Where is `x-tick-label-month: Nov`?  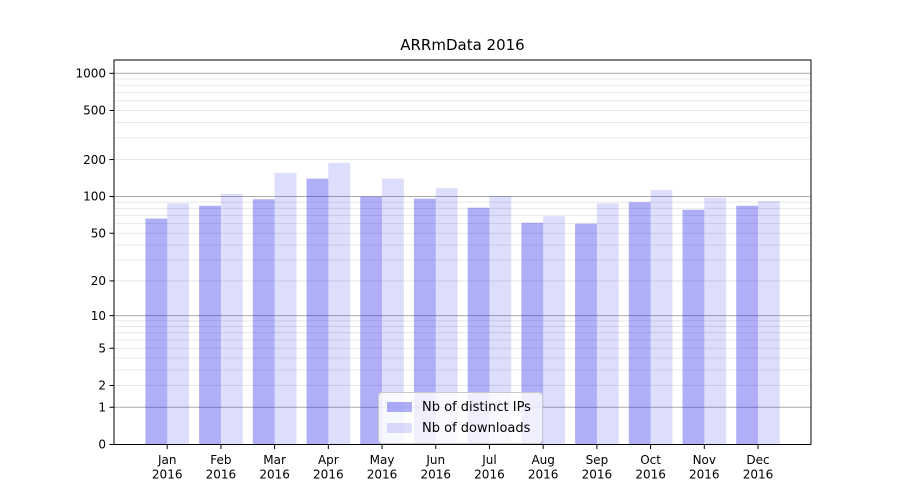
x-tick-label-month: Nov is located at coordinates (704, 460).